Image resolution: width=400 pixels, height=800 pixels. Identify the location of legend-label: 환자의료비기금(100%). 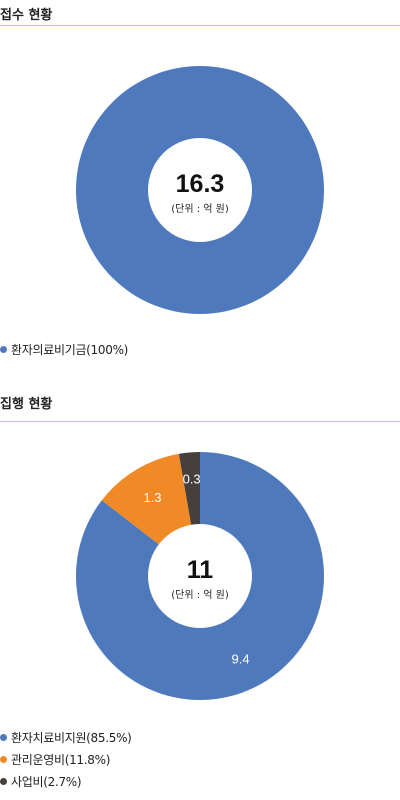
(70, 349).